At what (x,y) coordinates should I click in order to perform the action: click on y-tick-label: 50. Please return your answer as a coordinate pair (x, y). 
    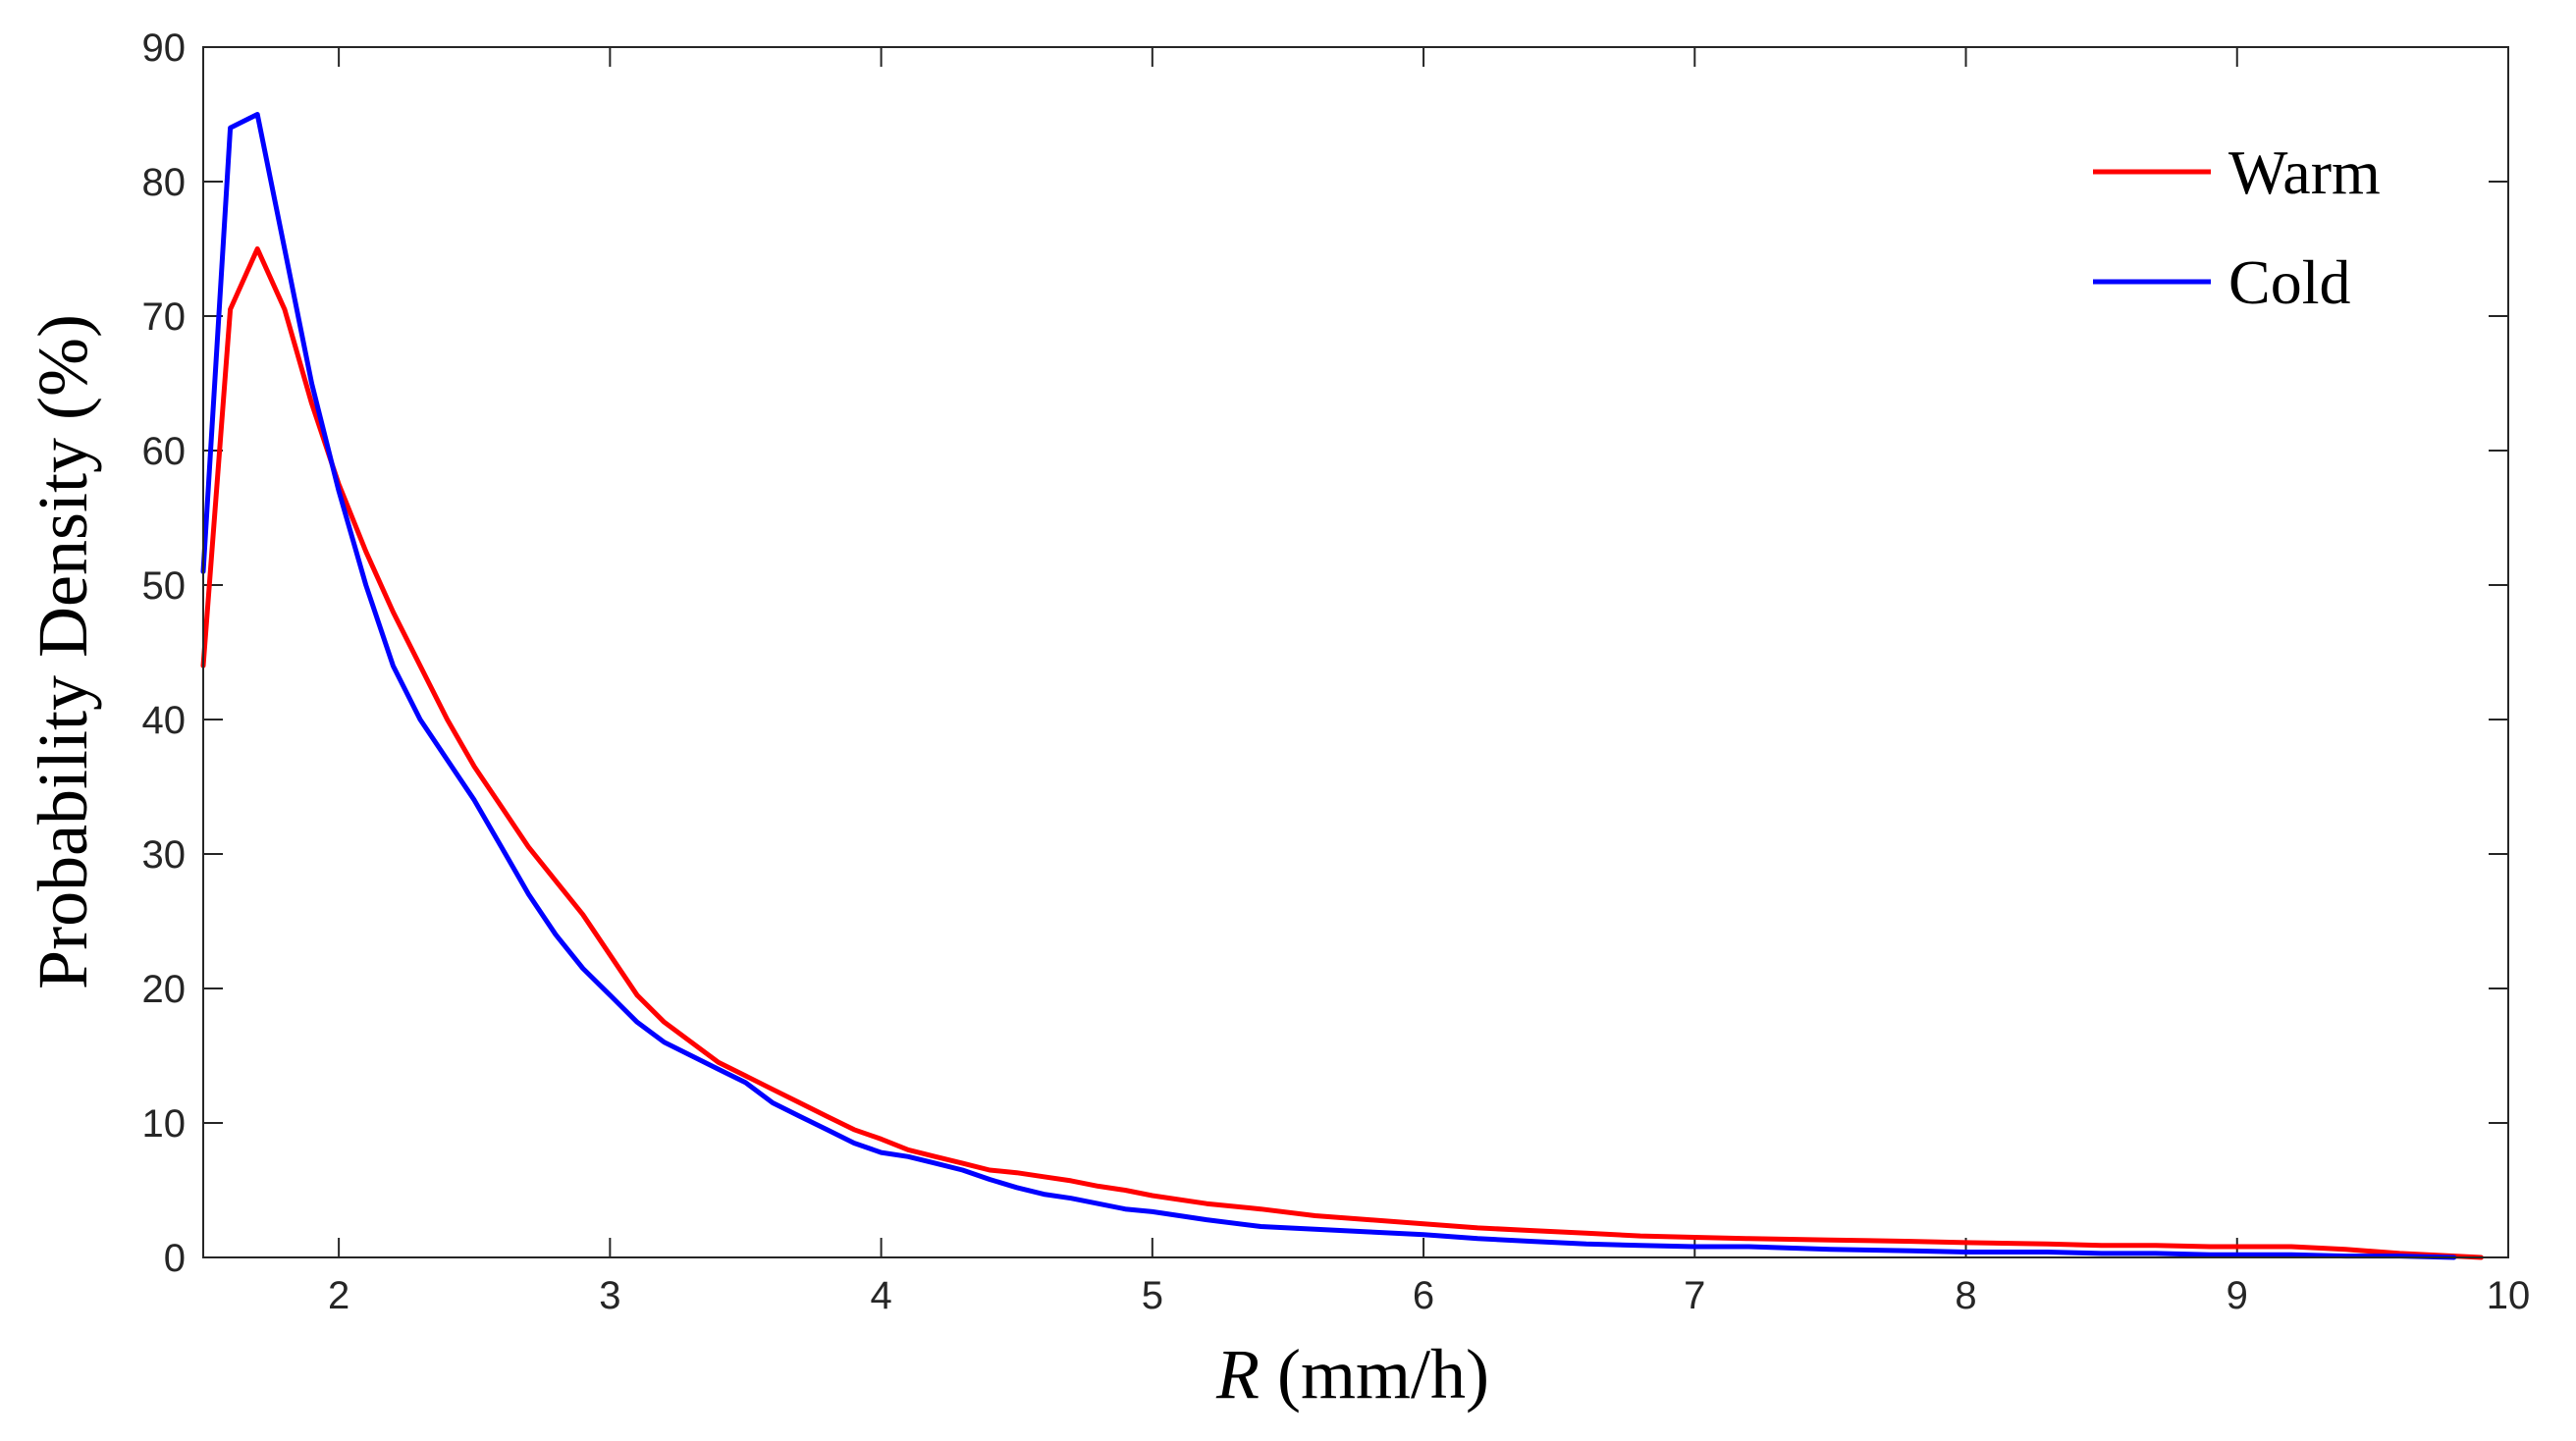
    Looking at the image, I should click on (164, 586).